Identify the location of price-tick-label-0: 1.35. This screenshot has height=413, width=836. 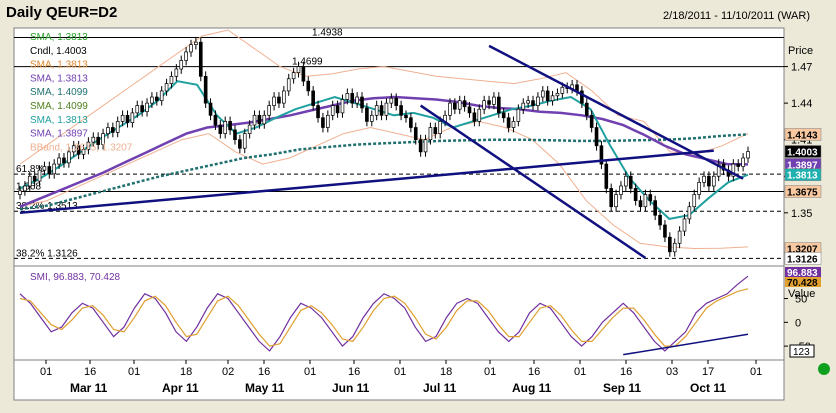
(801, 214).